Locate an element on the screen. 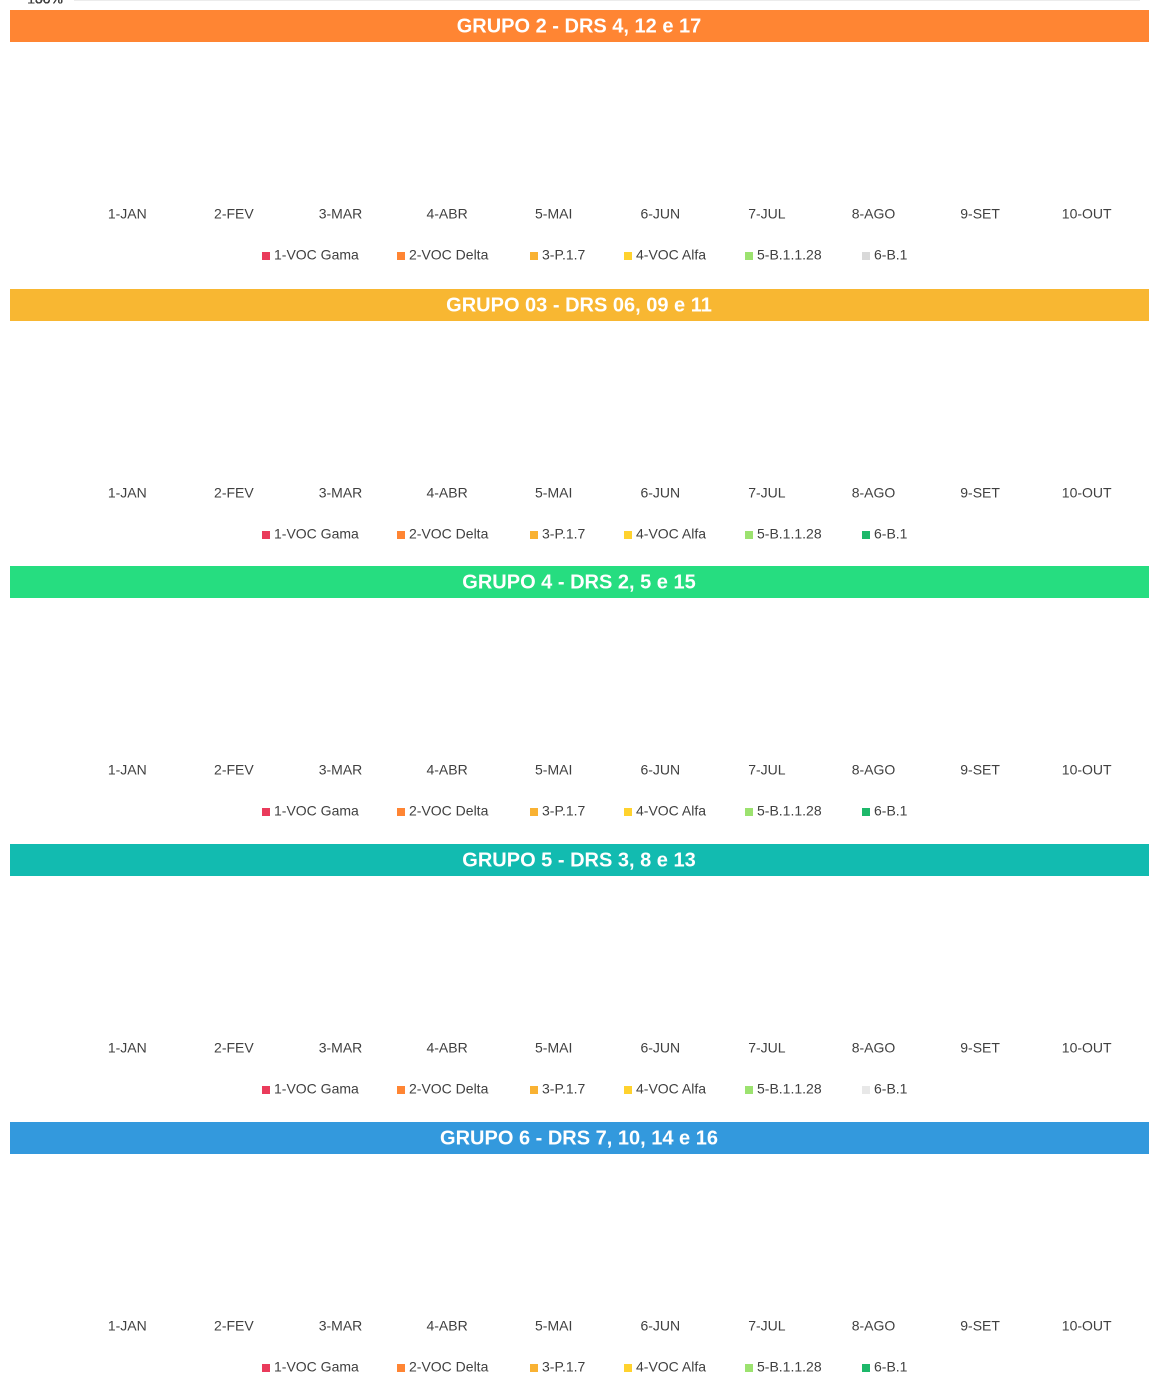  y-tick-label: 50% is located at coordinates (49, 3).